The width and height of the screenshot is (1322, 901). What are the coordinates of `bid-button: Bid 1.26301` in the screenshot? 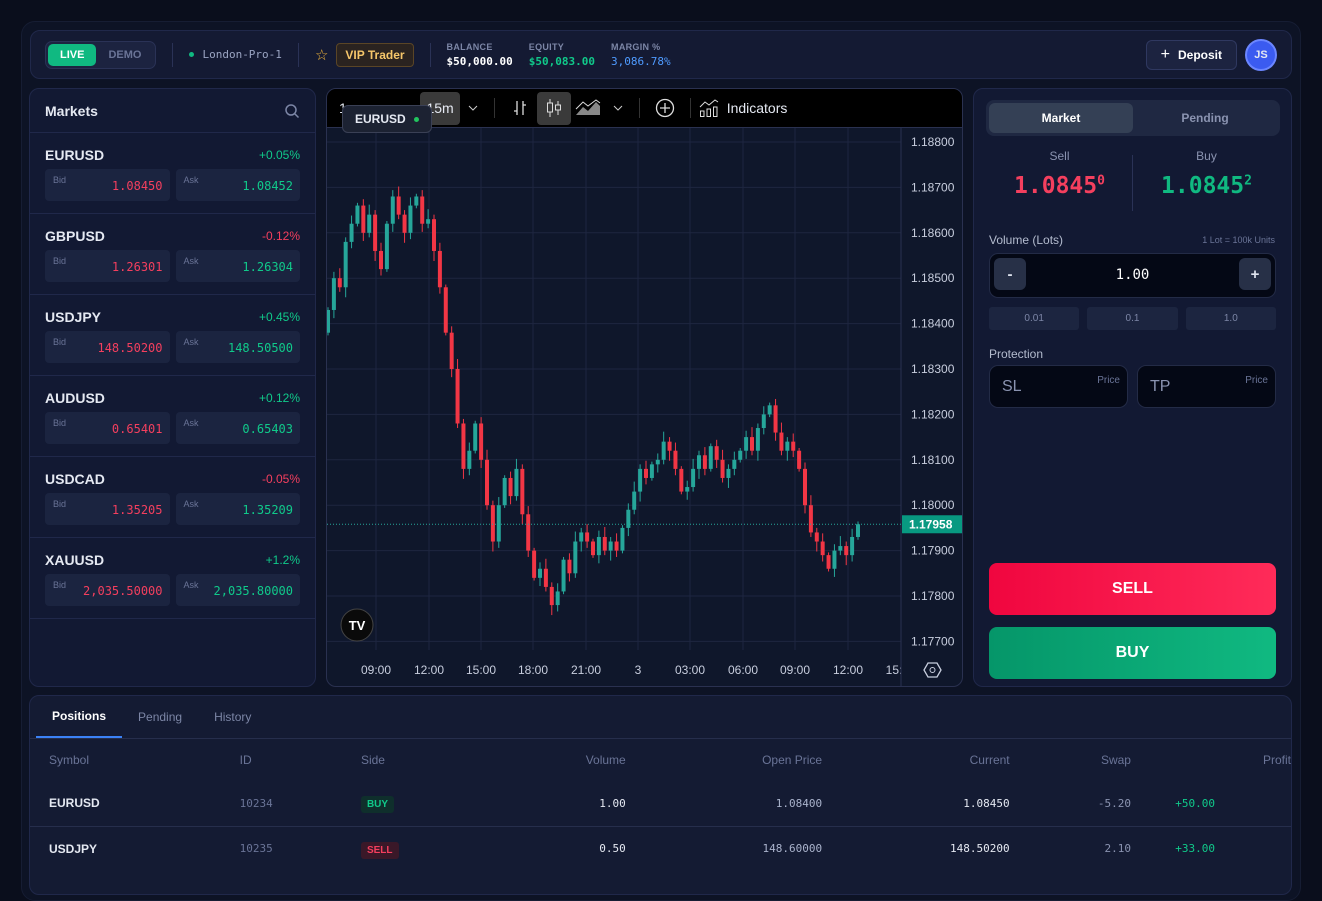 It's located at (107, 266).